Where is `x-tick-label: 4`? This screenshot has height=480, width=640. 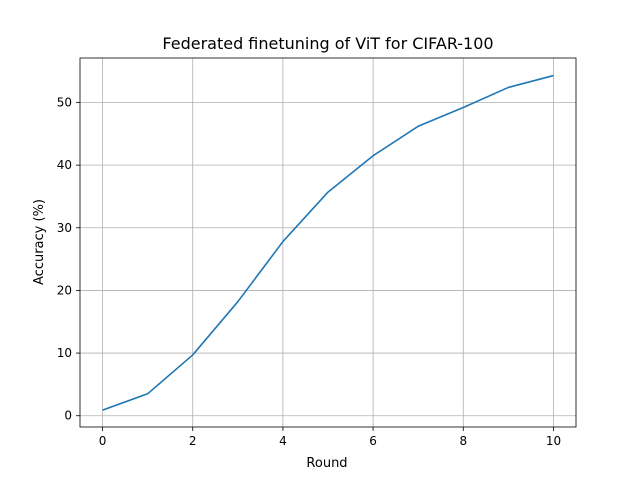
x-tick-label: 4 is located at coordinates (283, 441).